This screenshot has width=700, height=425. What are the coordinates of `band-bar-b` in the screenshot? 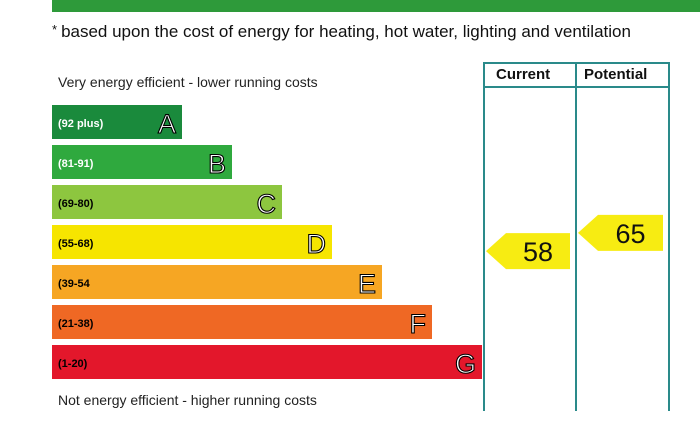 It's located at (142, 162).